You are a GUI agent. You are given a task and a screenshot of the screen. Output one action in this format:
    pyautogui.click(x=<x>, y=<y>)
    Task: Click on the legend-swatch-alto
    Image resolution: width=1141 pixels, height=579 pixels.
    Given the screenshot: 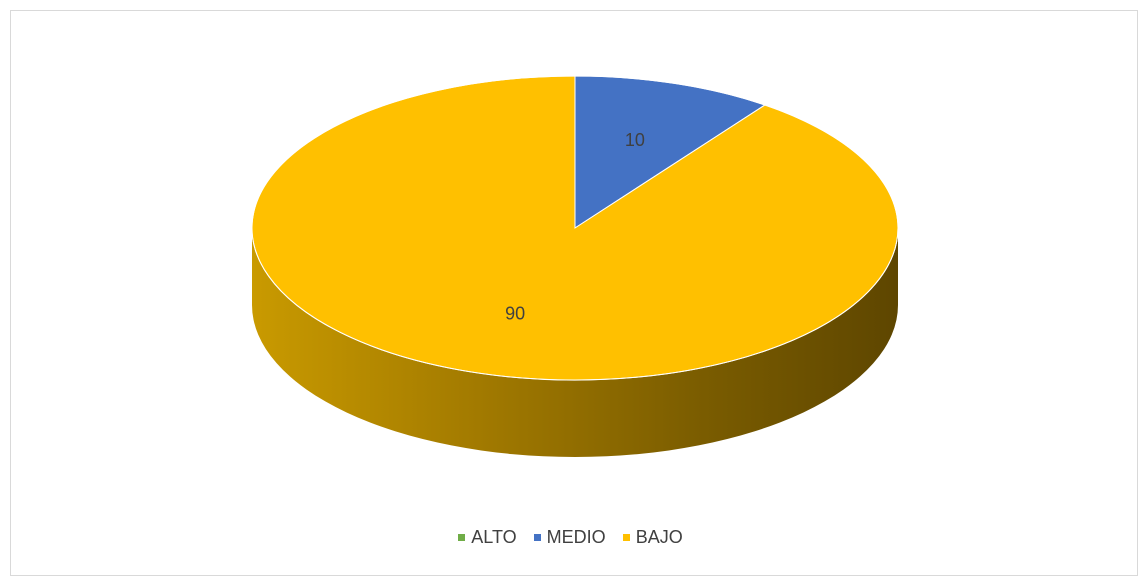 What is the action you would take?
    pyautogui.click(x=462, y=537)
    